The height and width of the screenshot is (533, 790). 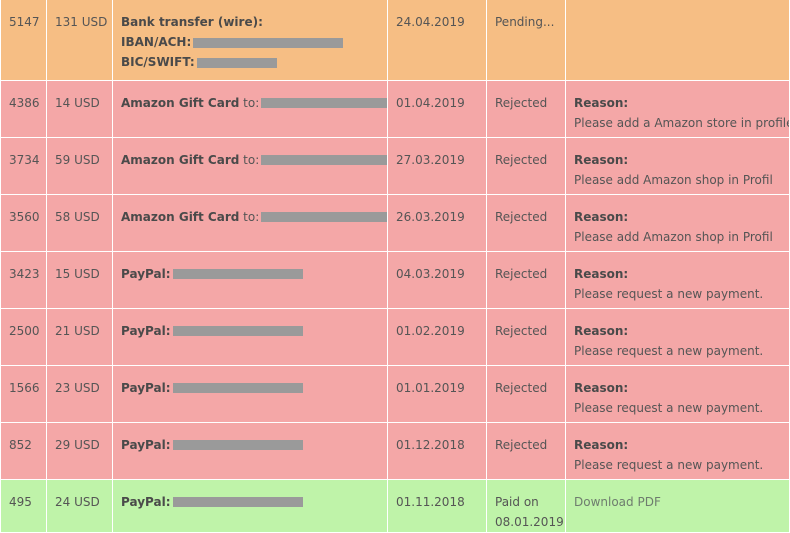 I want to click on payout-date: 01.12.2018, so click(x=437, y=451).